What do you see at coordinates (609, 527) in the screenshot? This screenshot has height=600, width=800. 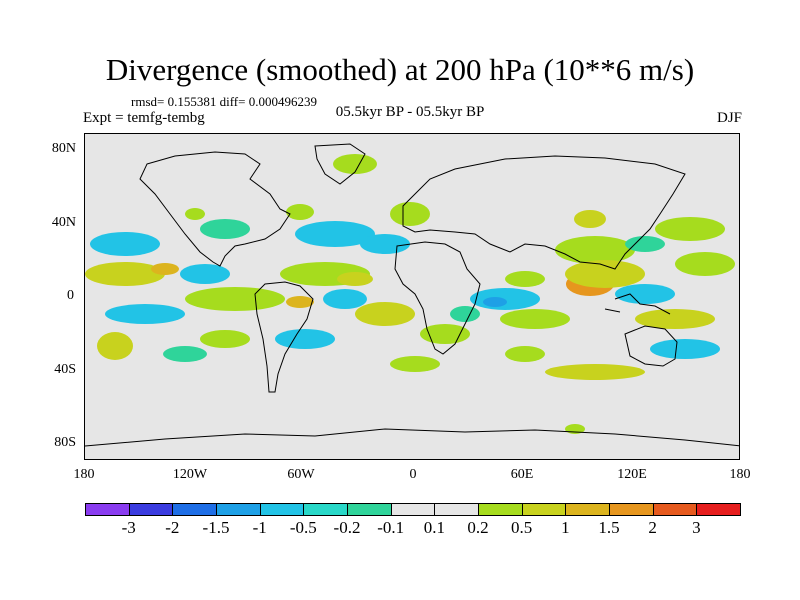 I see `legend-label: 1.5` at bounding box center [609, 527].